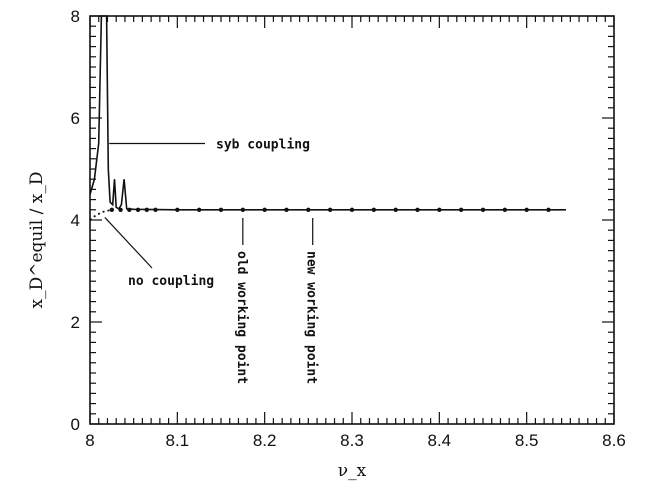  What do you see at coordinates (614, 440) in the screenshot?
I see `x-tick-label: 8.6` at bounding box center [614, 440].